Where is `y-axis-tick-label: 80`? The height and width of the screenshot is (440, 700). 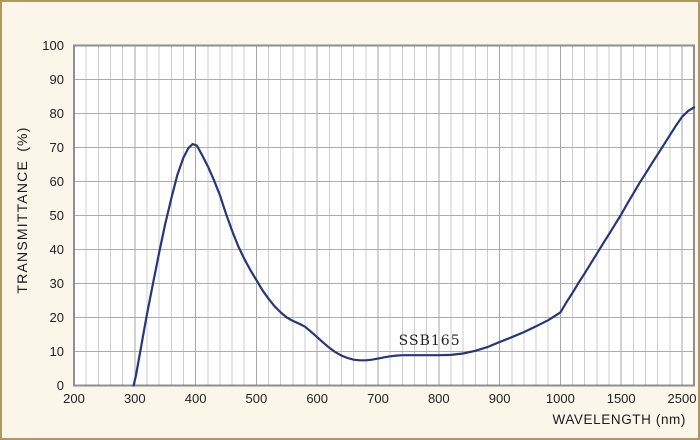 y-axis-tick-label: 80 is located at coordinates (56, 113).